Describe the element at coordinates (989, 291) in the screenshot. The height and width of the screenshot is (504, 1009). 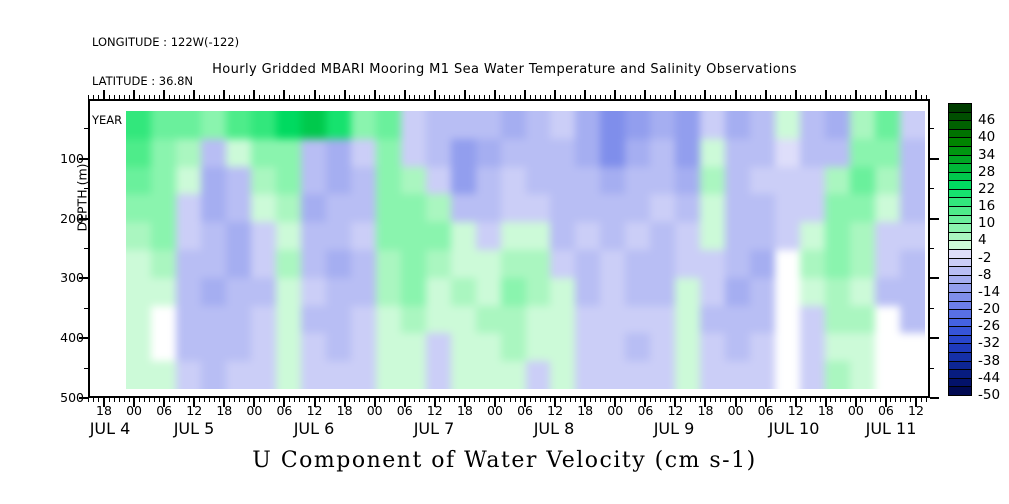
I see `colorbar-tick-label: -14` at that location.